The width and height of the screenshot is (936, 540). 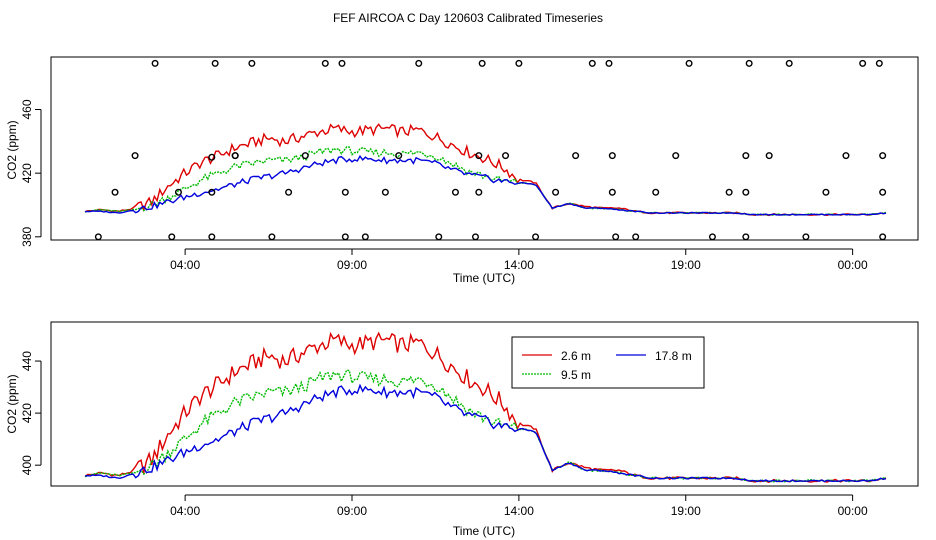 What do you see at coordinates (673, 356) in the screenshot?
I see `legend-label-s3: 17.8 m` at bounding box center [673, 356].